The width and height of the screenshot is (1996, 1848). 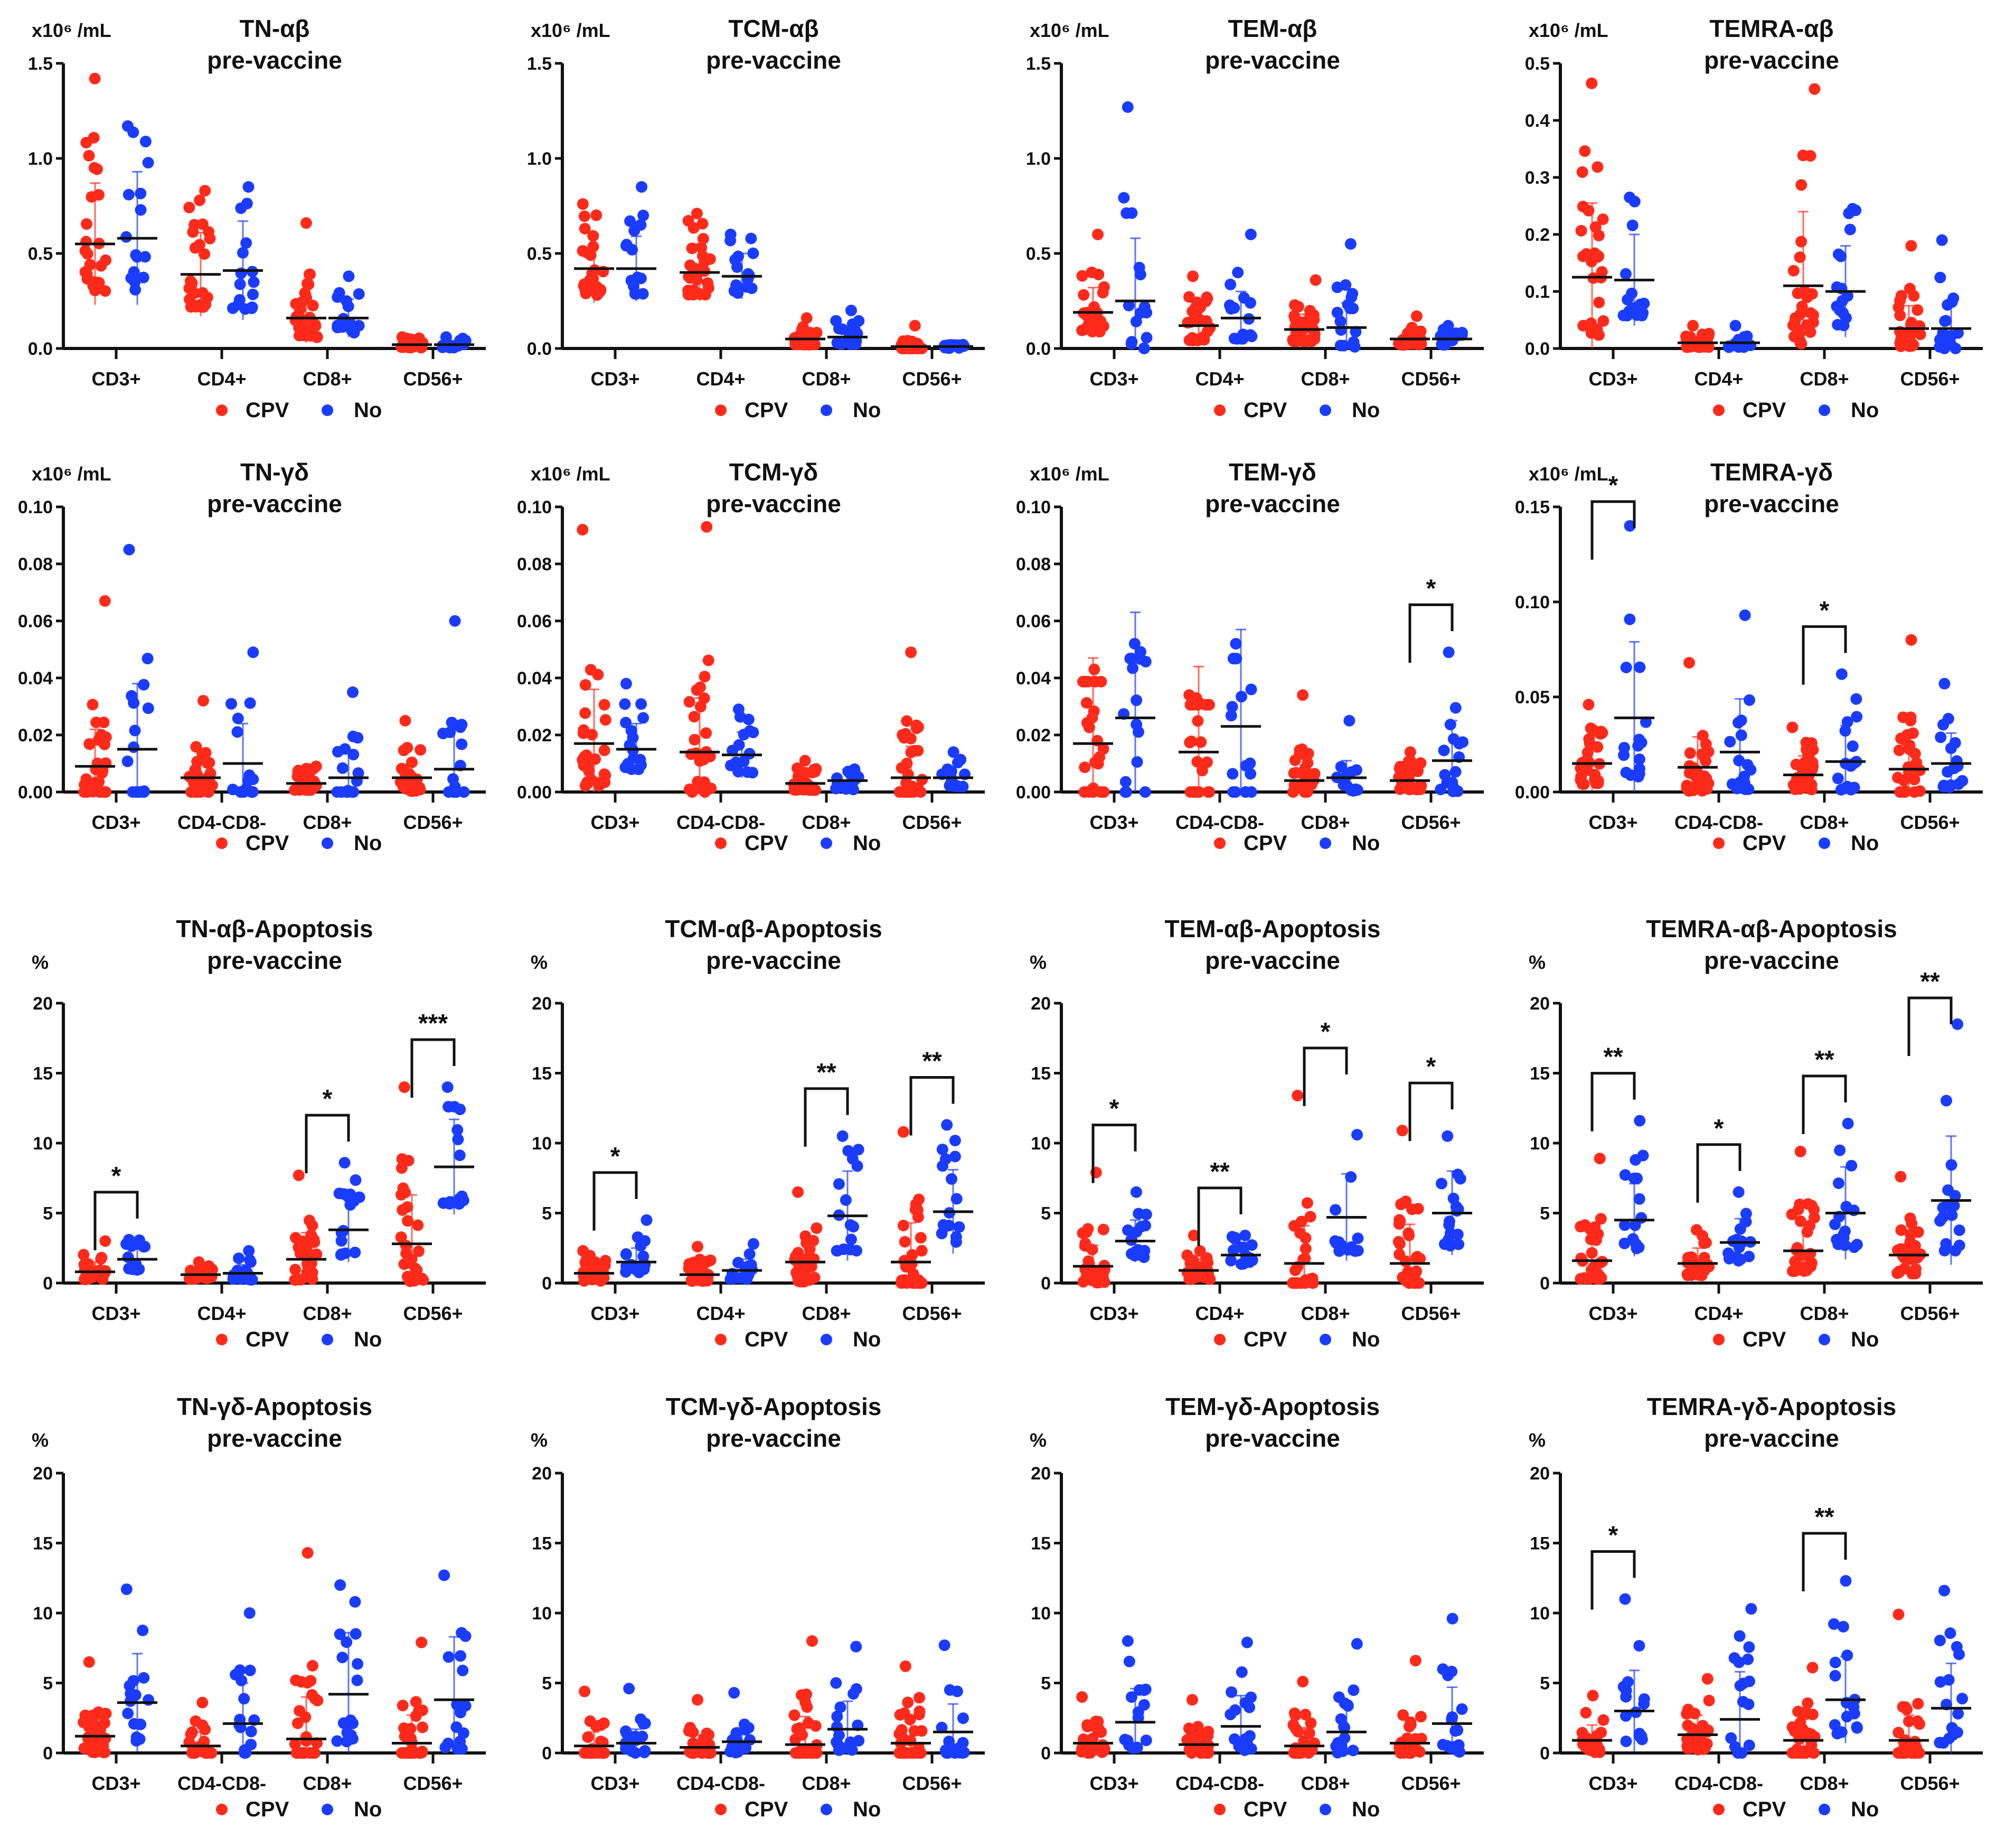 What do you see at coordinates (542, 1004) in the screenshot?
I see `y-tick-label: 20` at bounding box center [542, 1004].